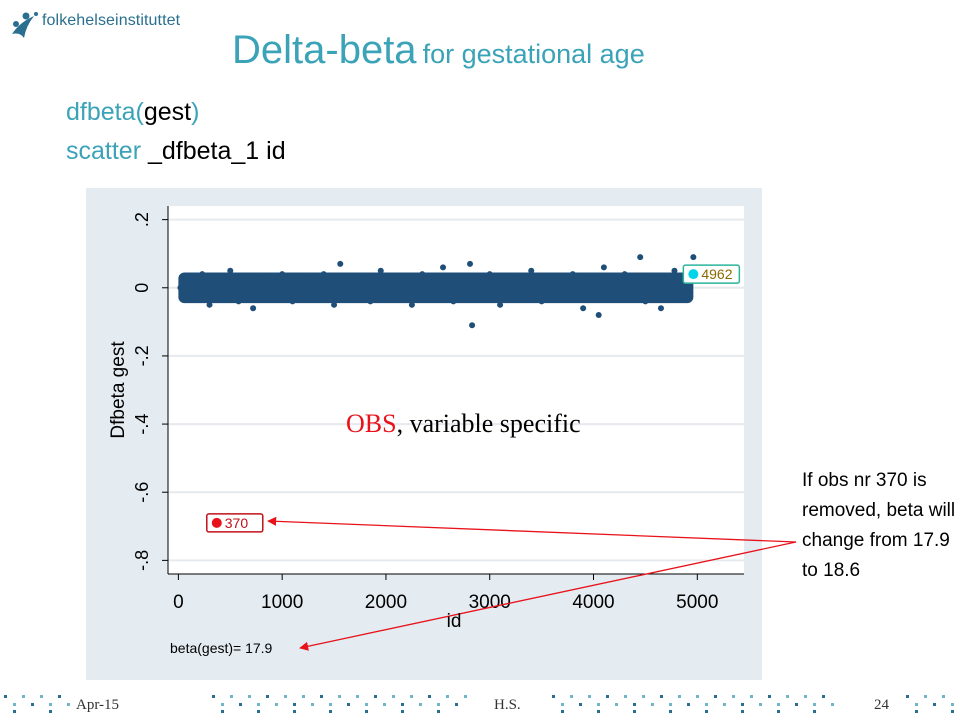 This screenshot has height=720, width=960. Describe the element at coordinates (697, 602) in the screenshot. I see `x-tick-label: 5000` at that location.